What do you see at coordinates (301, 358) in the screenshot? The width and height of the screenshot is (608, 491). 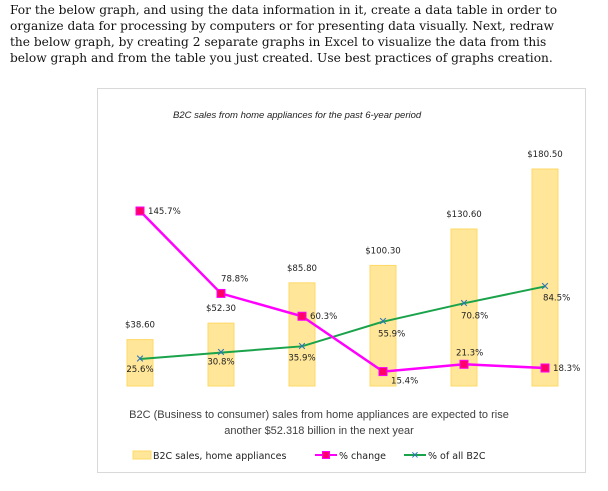 I see `share-label-3: 35.9%` at bounding box center [301, 358].